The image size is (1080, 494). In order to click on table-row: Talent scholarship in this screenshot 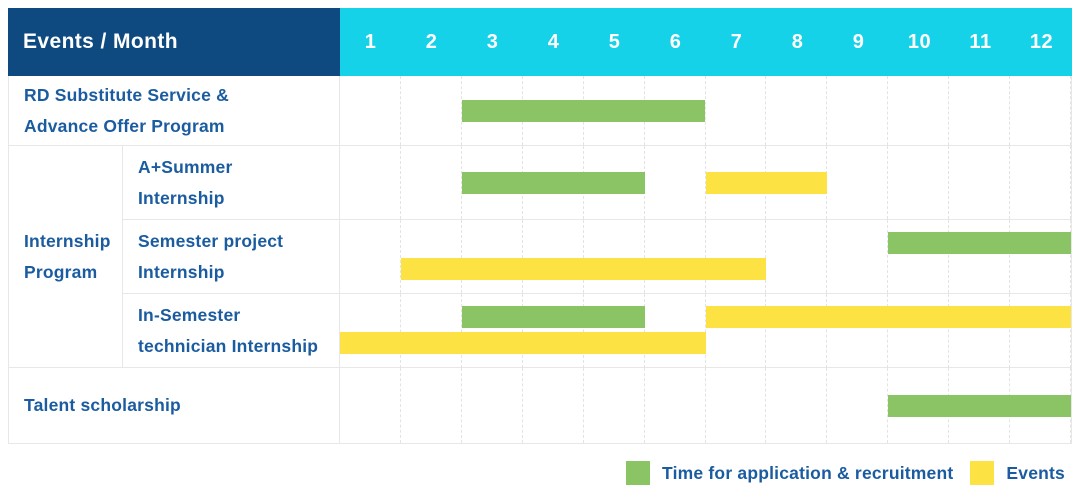, I will do `click(540, 405)`.